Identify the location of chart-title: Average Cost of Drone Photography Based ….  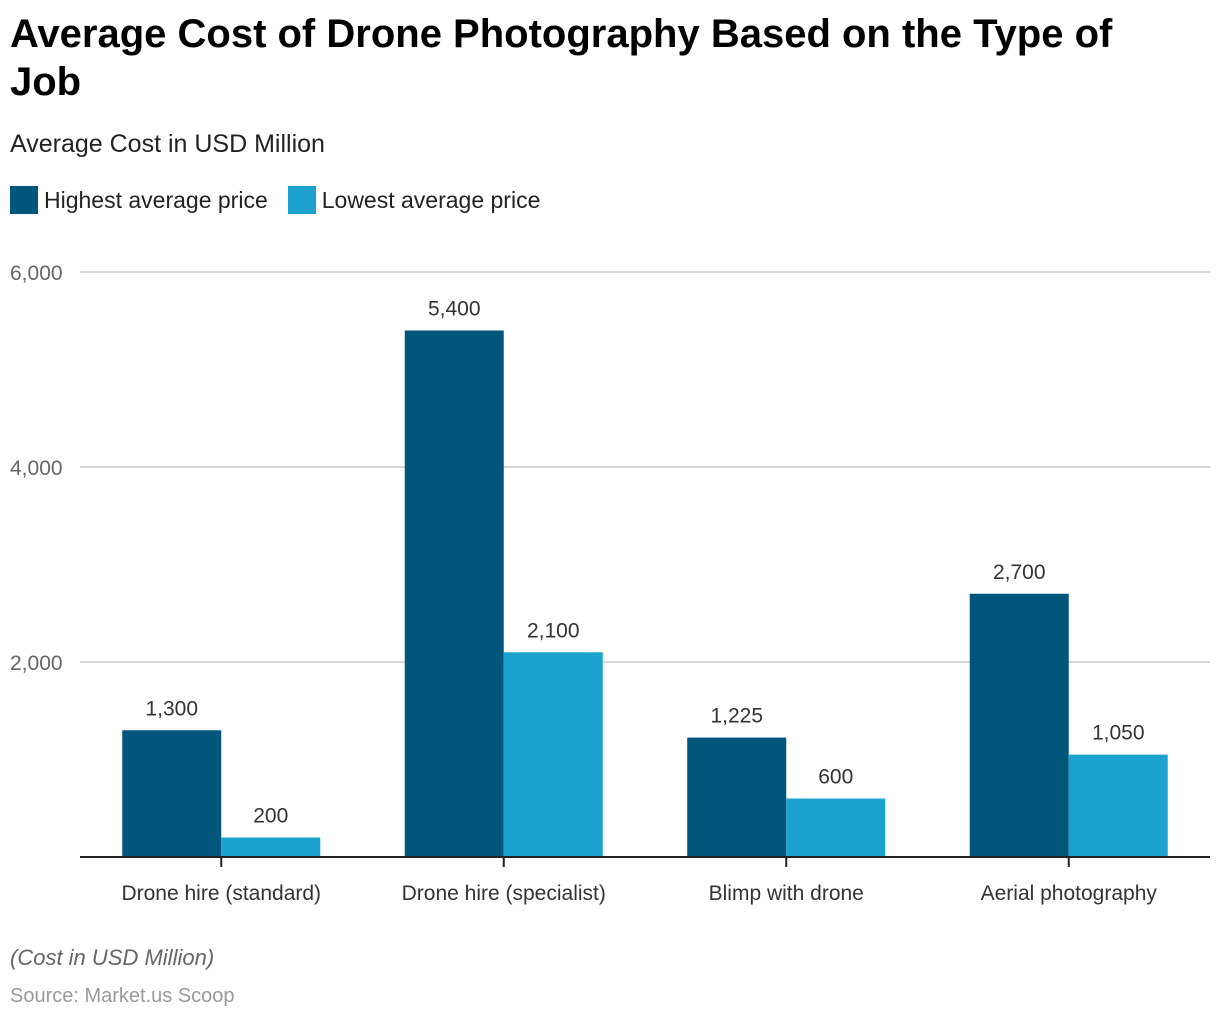
(561, 58).